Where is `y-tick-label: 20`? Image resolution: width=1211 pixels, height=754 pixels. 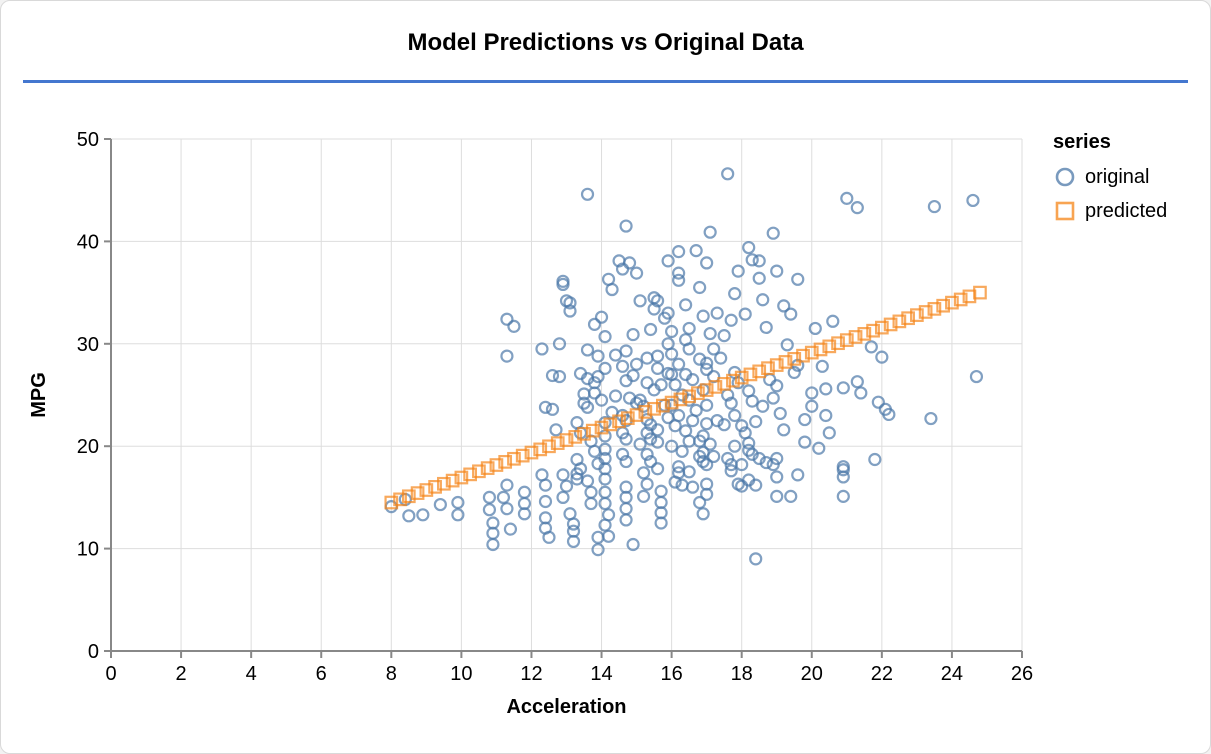
y-tick-label: 20 is located at coordinates (88, 447).